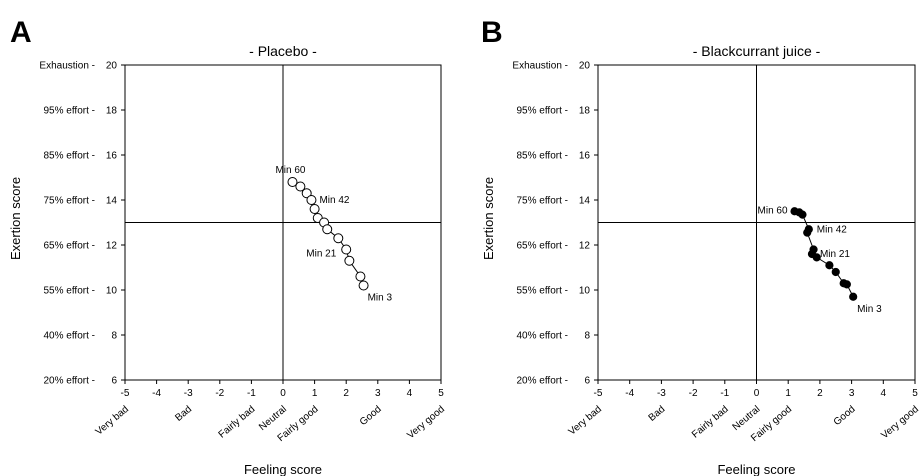  Describe the element at coordinates (21, 32) in the screenshot. I see `panel-letter: A` at that location.